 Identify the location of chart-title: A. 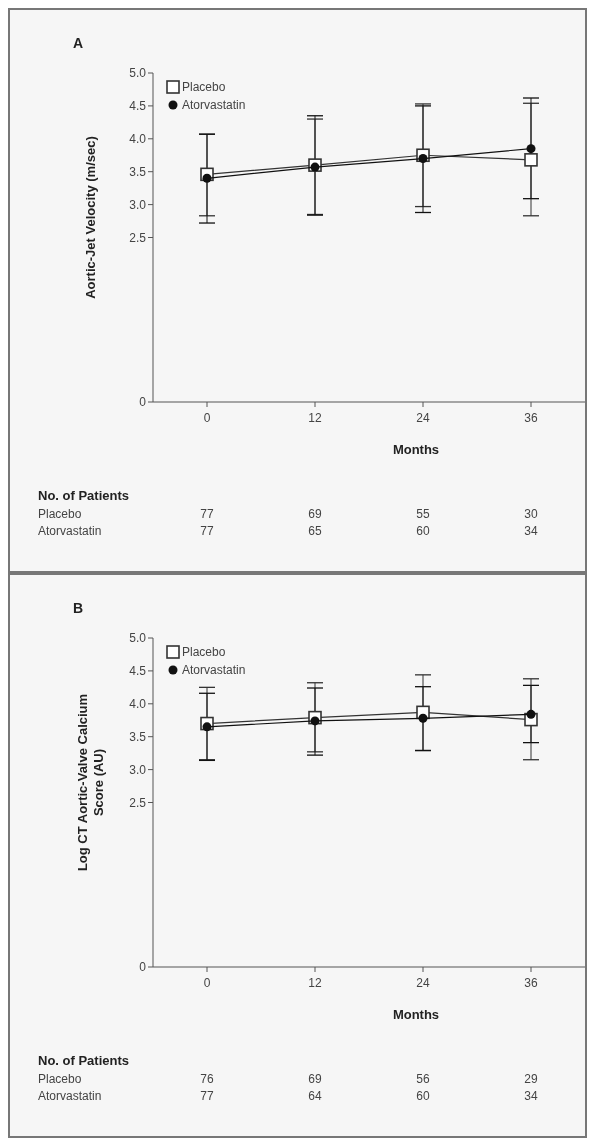
(78, 43).